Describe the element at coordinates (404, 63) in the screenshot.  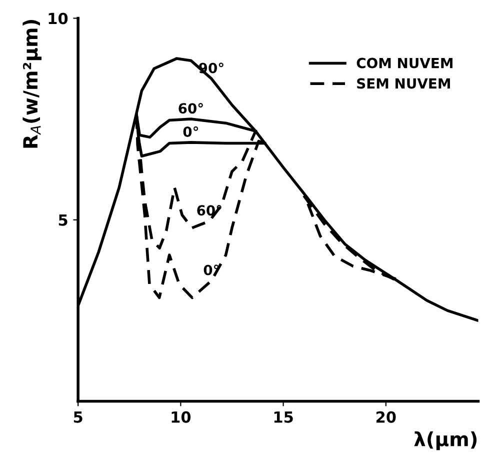
I see `legend-label: COM NUVEM` at that location.